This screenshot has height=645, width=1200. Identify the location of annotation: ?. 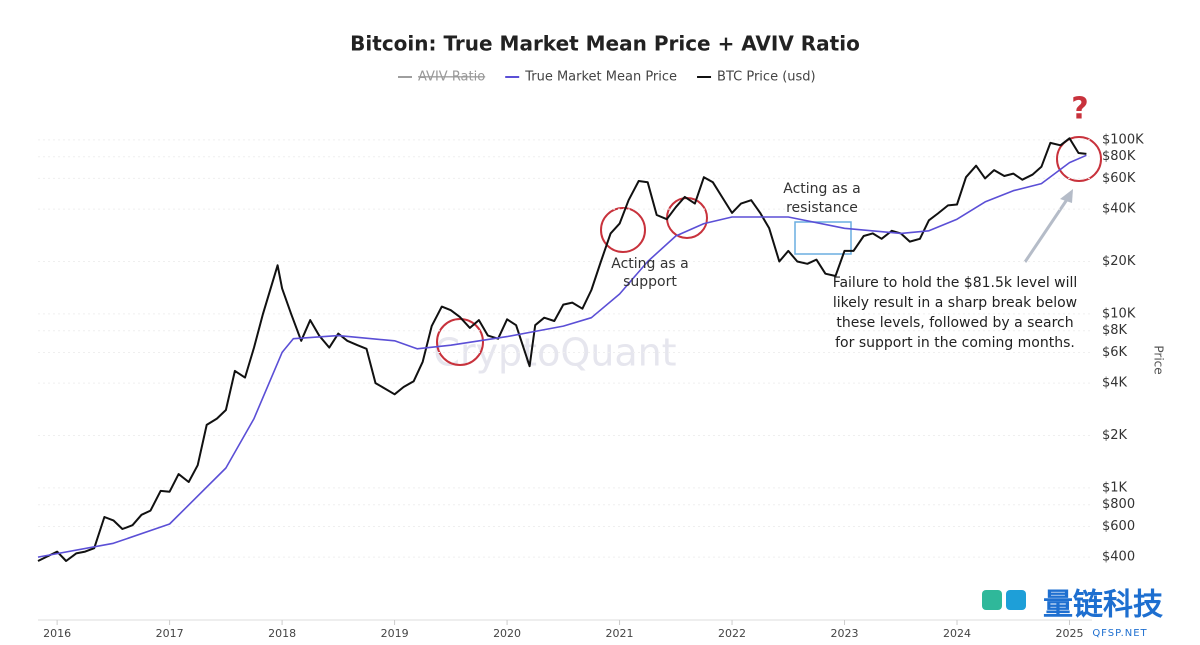
(1079, 109).